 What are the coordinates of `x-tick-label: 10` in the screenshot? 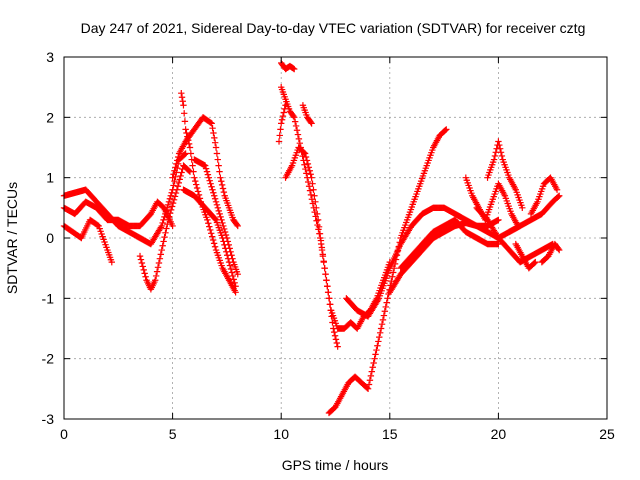 It's located at (281, 434).